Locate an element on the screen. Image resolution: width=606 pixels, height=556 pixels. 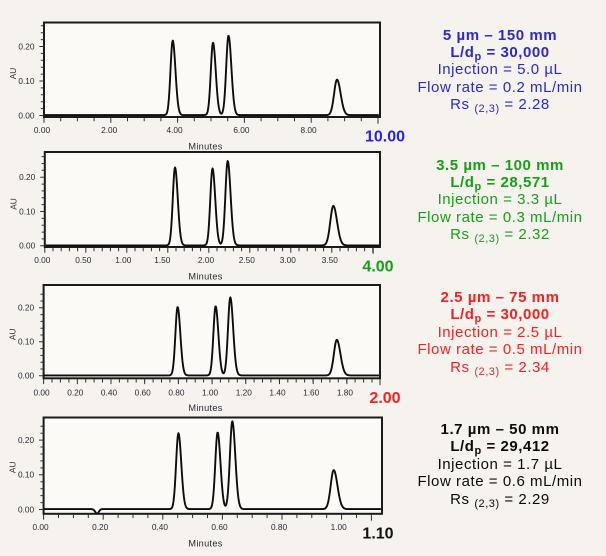
svg-text: 1.10 is located at coordinates (377, 533).